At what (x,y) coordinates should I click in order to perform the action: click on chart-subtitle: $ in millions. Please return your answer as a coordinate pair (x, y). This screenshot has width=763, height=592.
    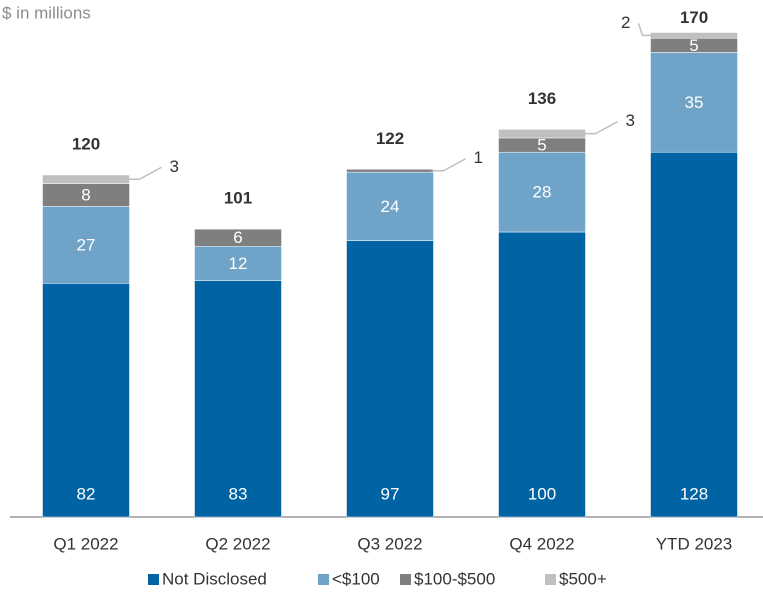
    Looking at the image, I should click on (46, 12).